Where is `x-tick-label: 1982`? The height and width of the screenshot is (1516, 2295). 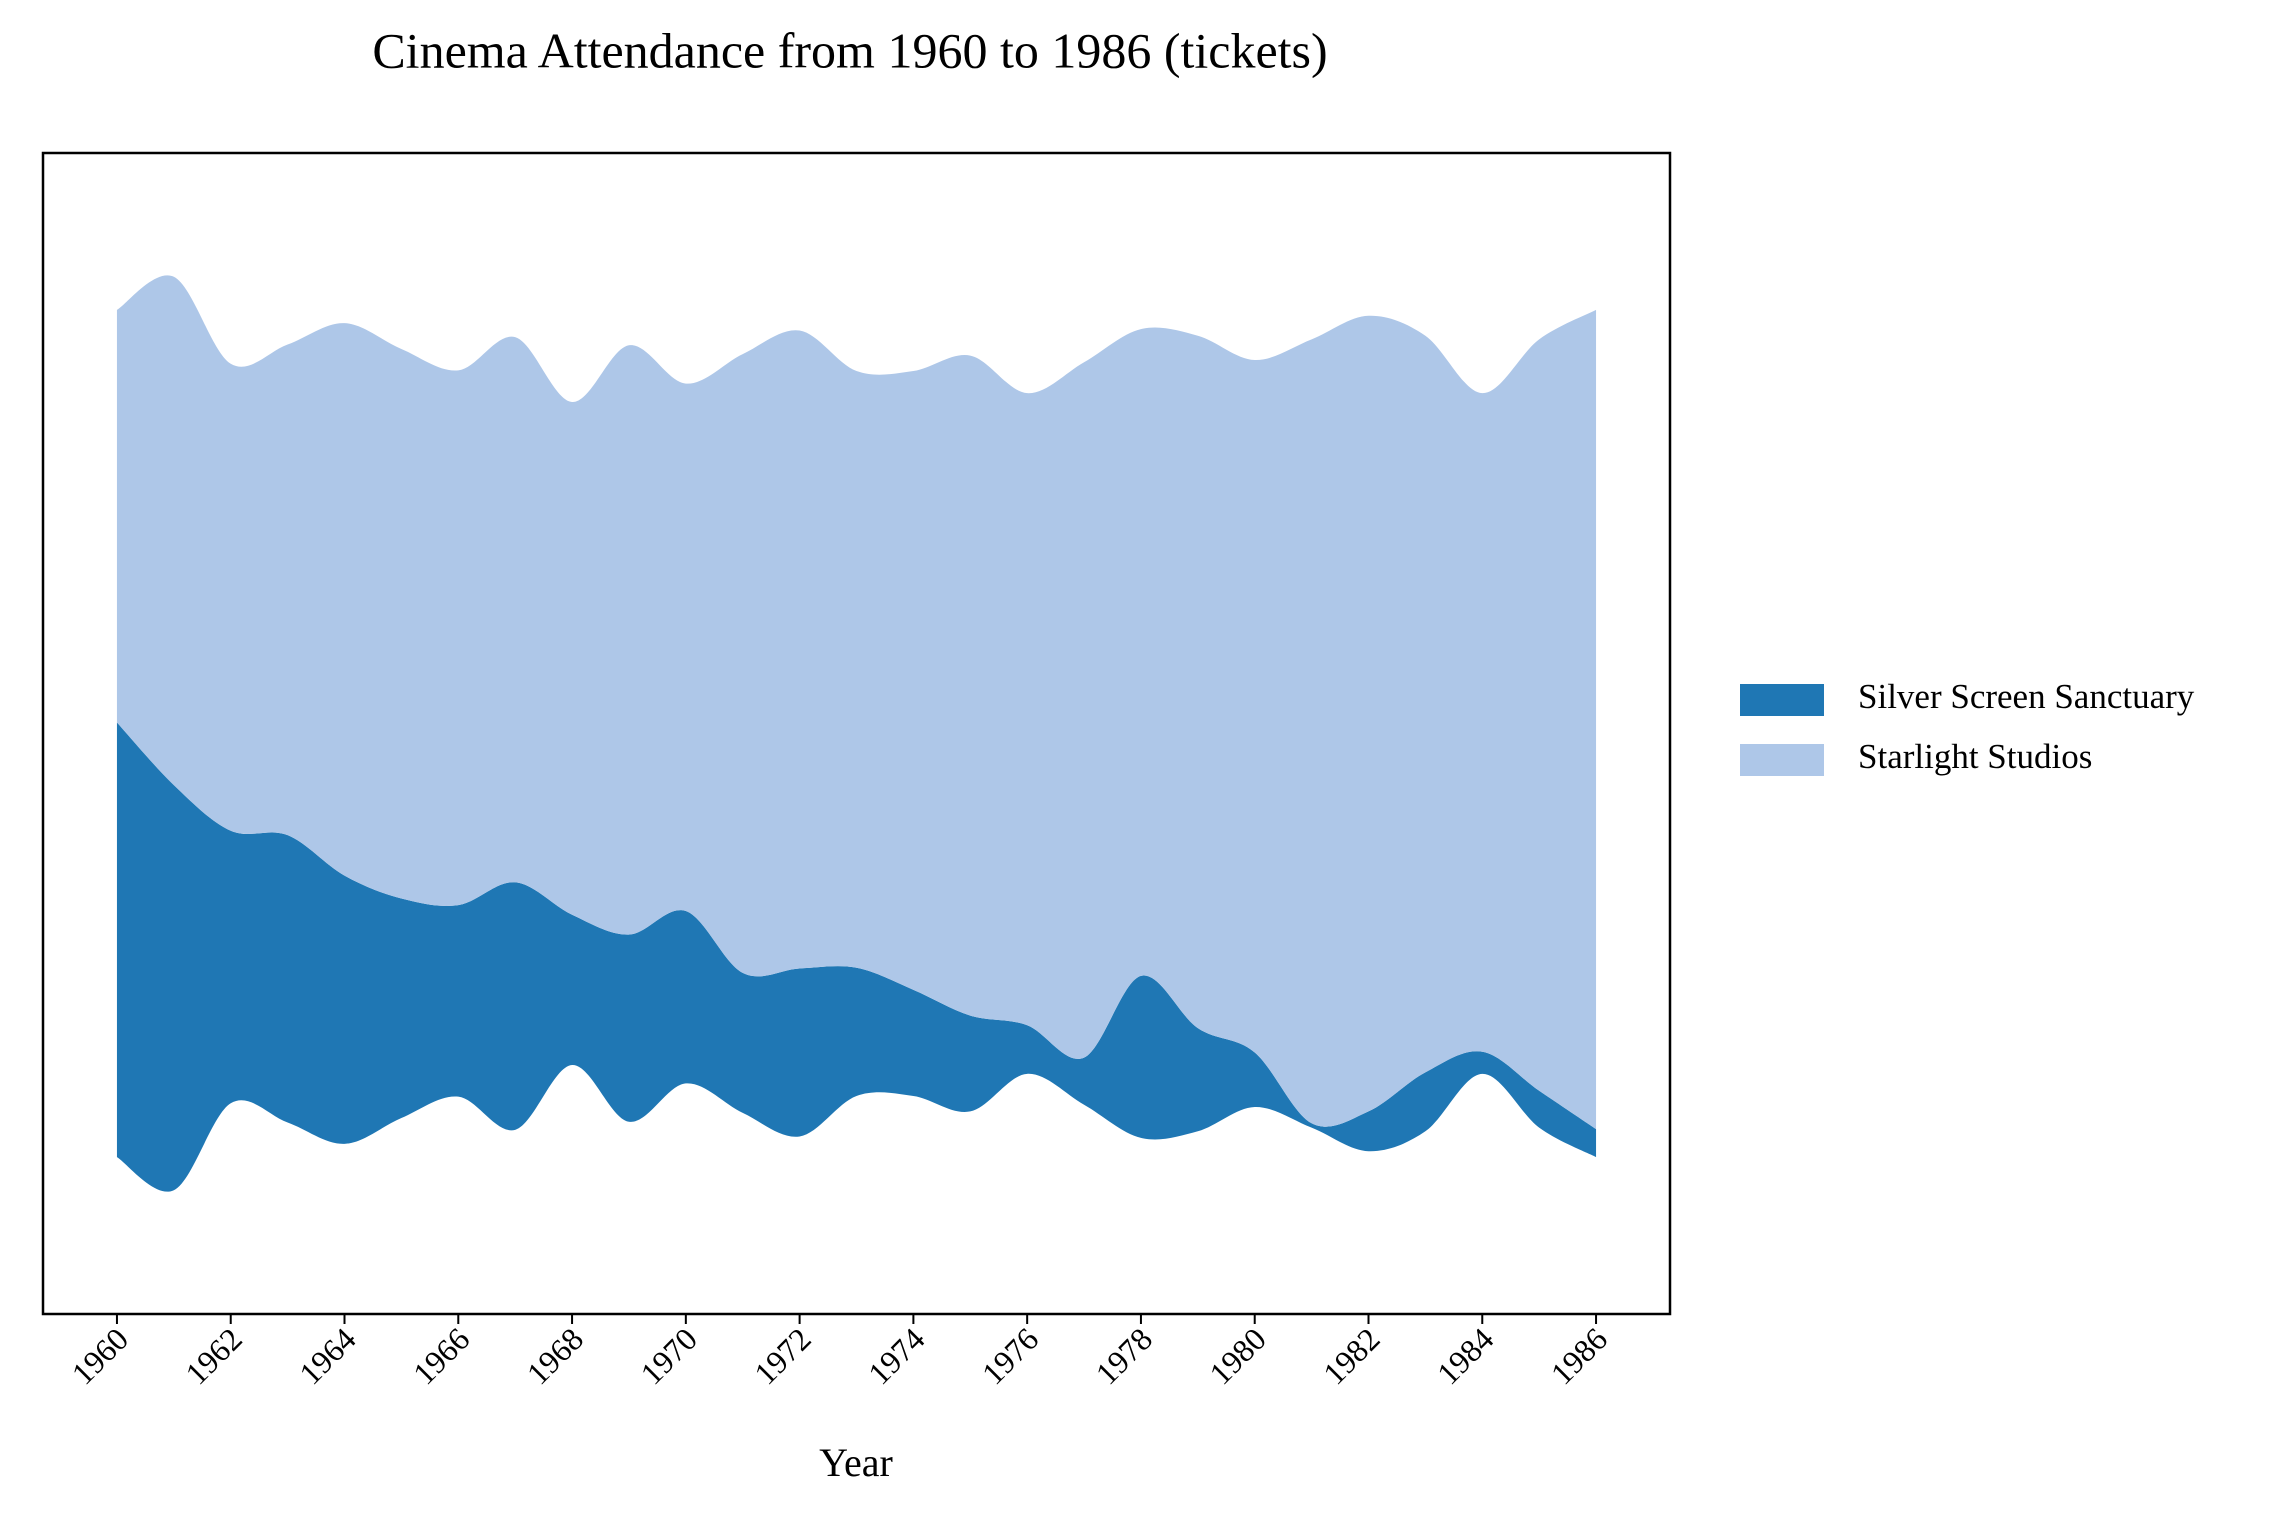 x-tick-label: 1982 is located at coordinates (1351, 1356).